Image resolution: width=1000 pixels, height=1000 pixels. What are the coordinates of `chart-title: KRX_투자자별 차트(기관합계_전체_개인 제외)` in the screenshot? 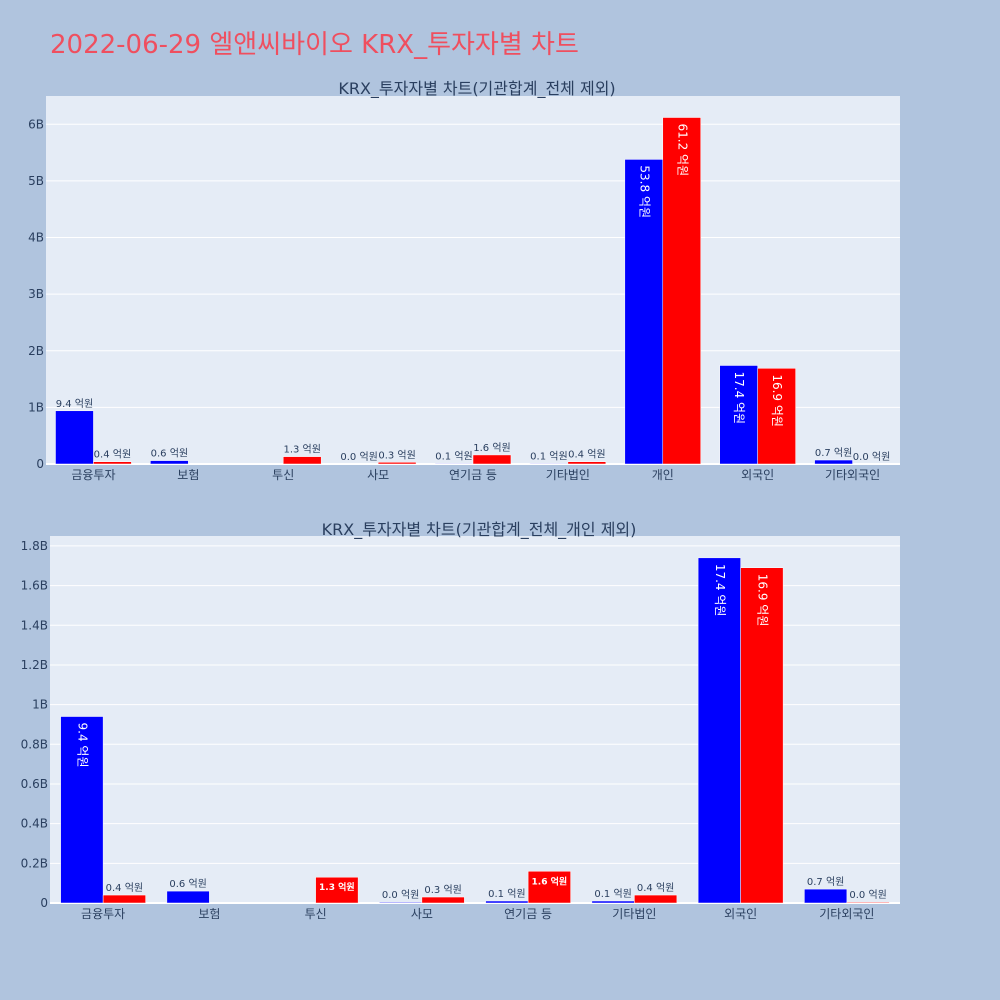 It's located at (479, 530).